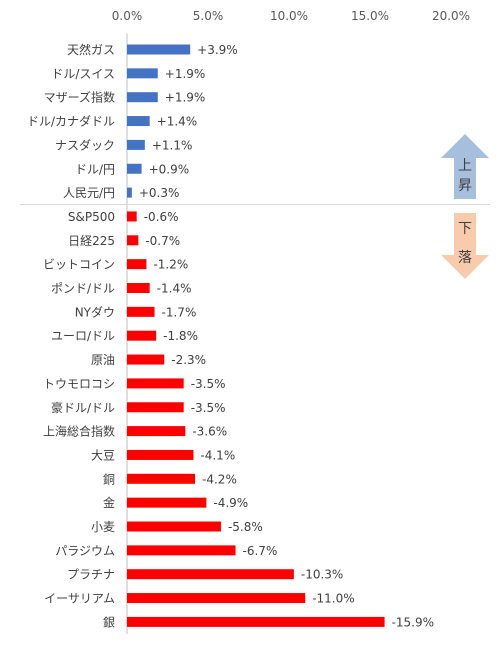 The image size is (500, 649). What do you see at coordinates (103, 527) in the screenshot?
I see `category-label: 小麦` at bounding box center [103, 527].